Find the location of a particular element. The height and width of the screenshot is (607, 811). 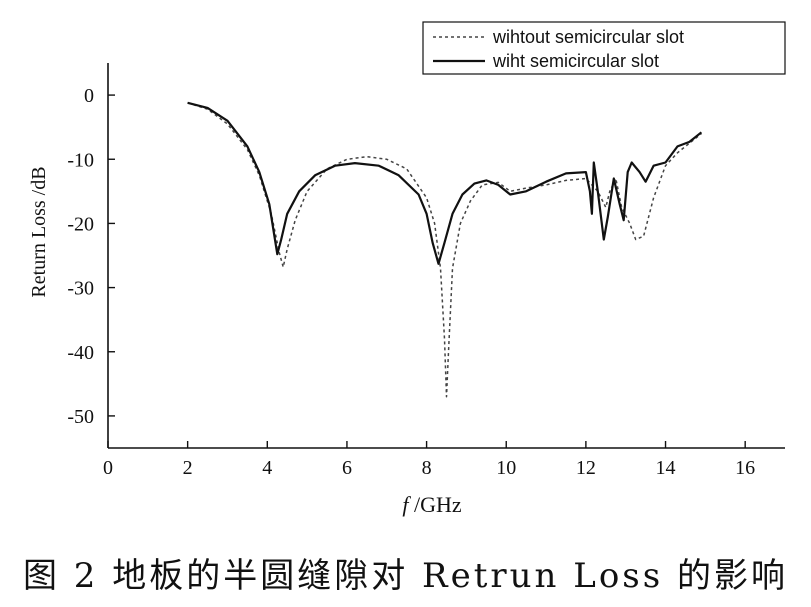

x-axis-label-unit: /GHz is located at coordinates (438, 504).